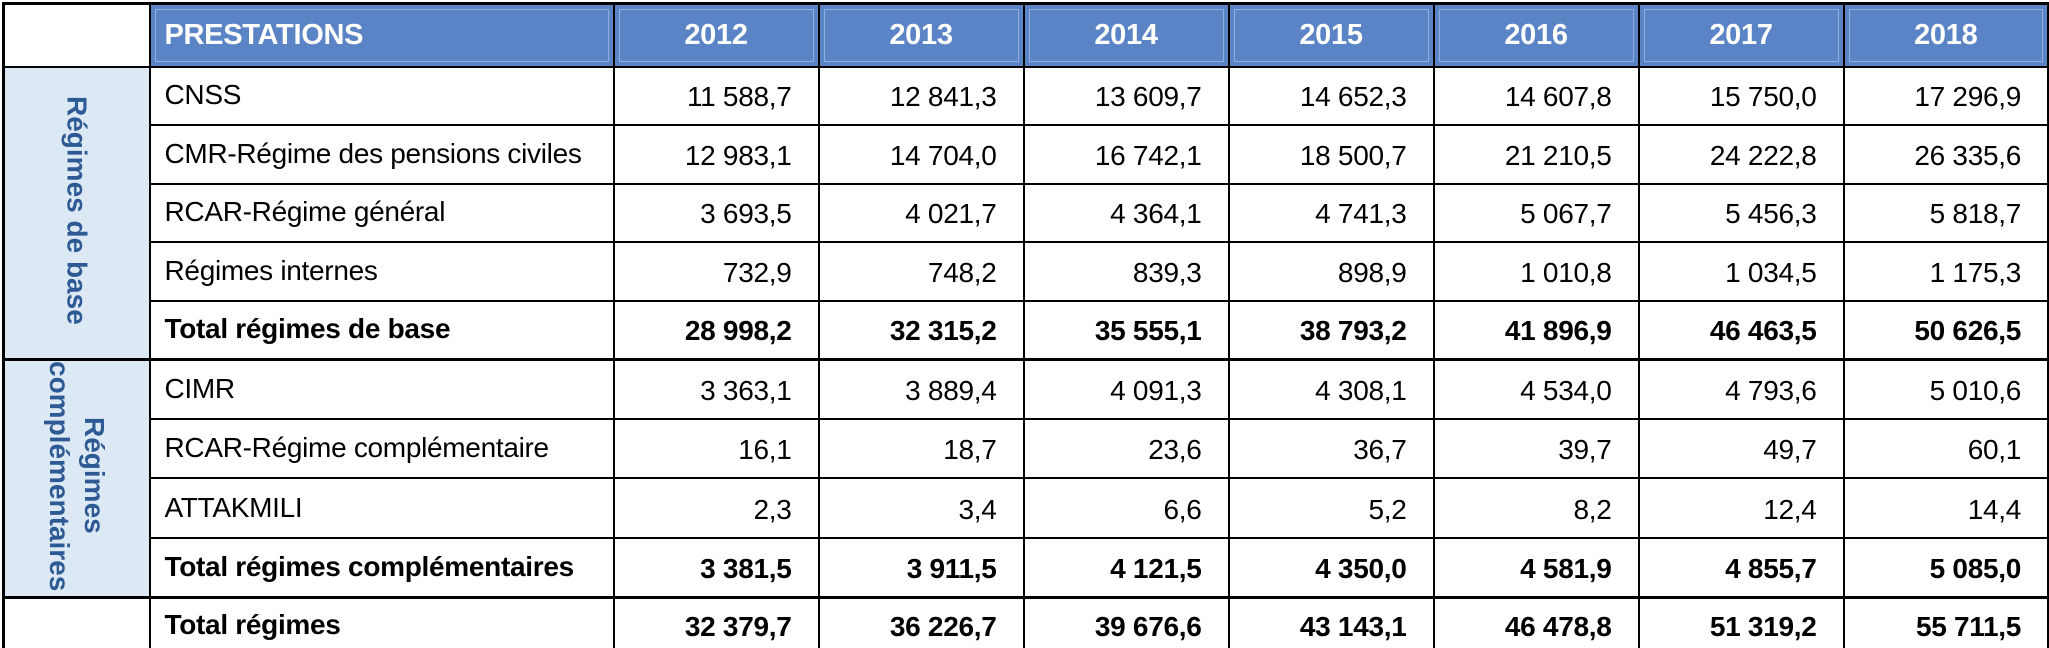 The width and height of the screenshot is (2049, 648). What do you see at coordinates (921, 508) in the screenshot?
I see `value-cell: 3,4` at bounding box center [921, 508].